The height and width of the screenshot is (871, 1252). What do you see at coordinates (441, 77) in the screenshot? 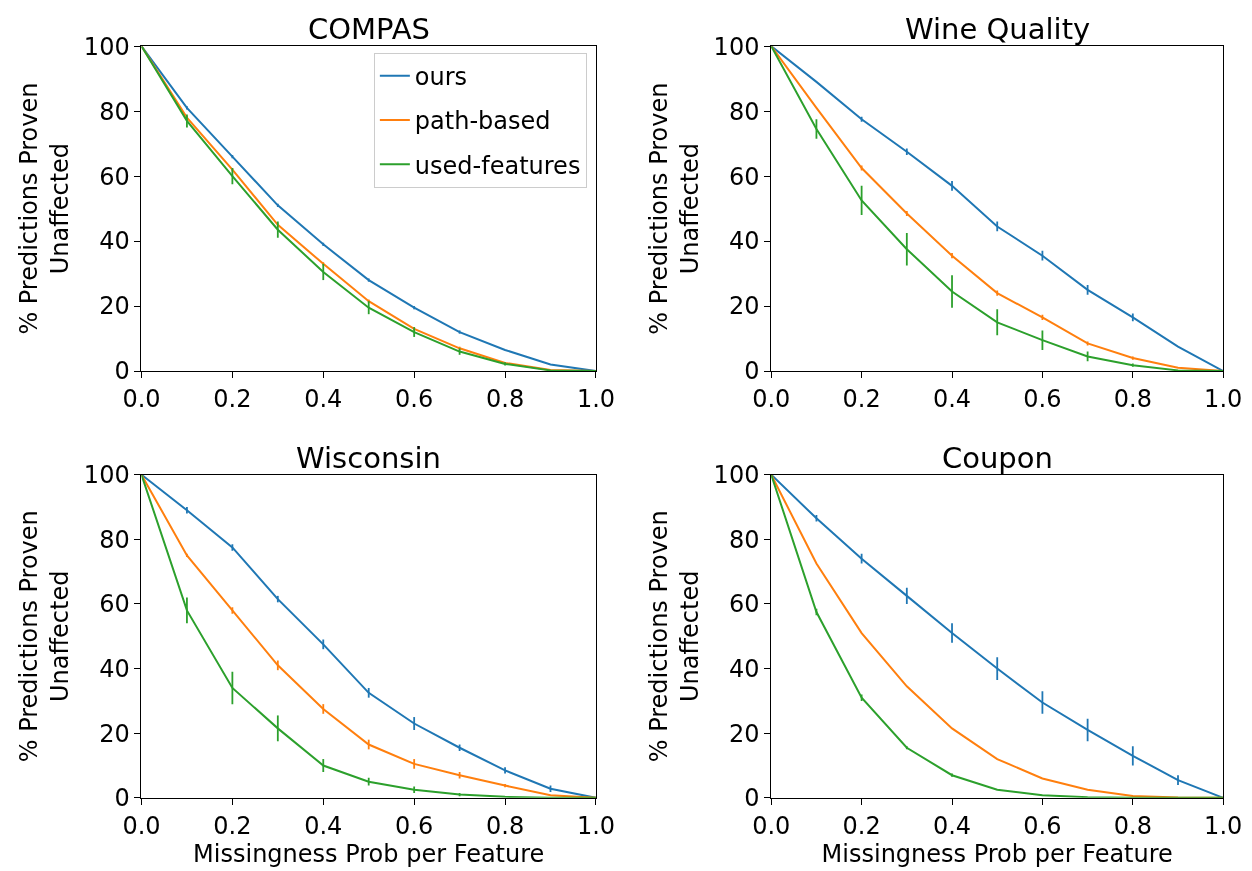
I see `legend-label: ours` at bounding box center [441, 77].